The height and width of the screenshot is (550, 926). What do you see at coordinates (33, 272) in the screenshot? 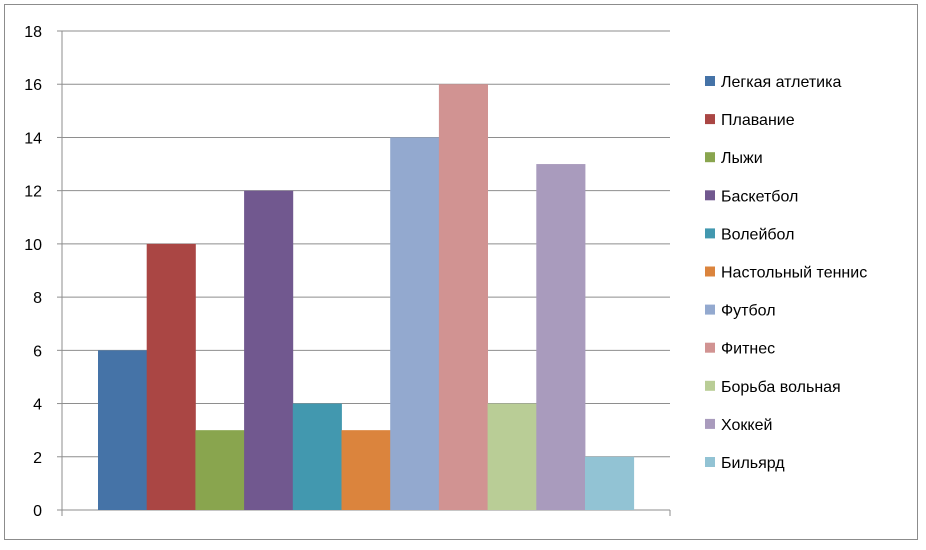
I see `y-tick-labels: 0 2 4 6 8 10 12 14 16 18` at bounding box center [33, 272].